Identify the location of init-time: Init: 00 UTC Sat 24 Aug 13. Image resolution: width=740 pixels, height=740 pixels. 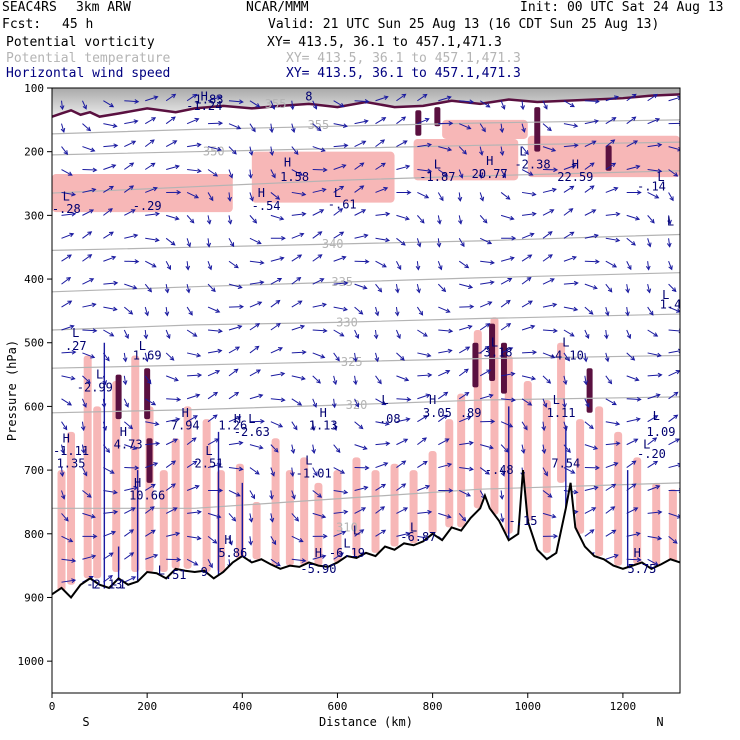
(622, 7).